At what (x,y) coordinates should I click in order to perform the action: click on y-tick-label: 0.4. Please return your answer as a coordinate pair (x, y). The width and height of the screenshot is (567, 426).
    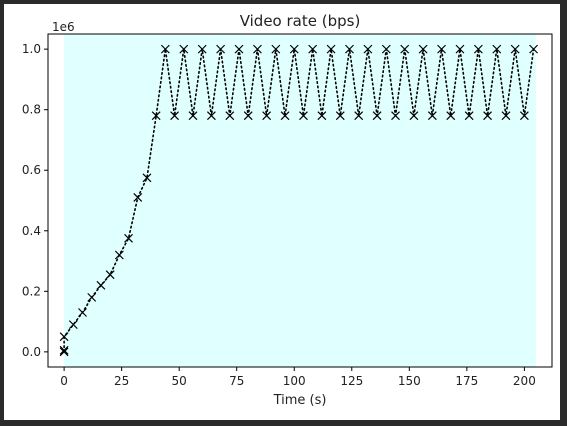
    Looking at the image, I should click on (31, 231).